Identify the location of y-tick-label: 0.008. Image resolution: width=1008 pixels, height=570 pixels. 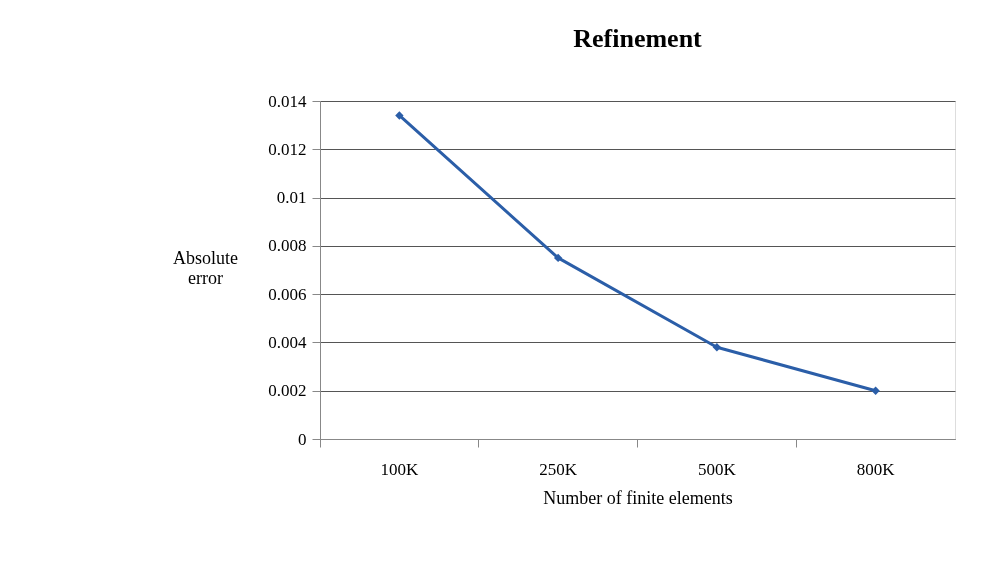
(287, 246).